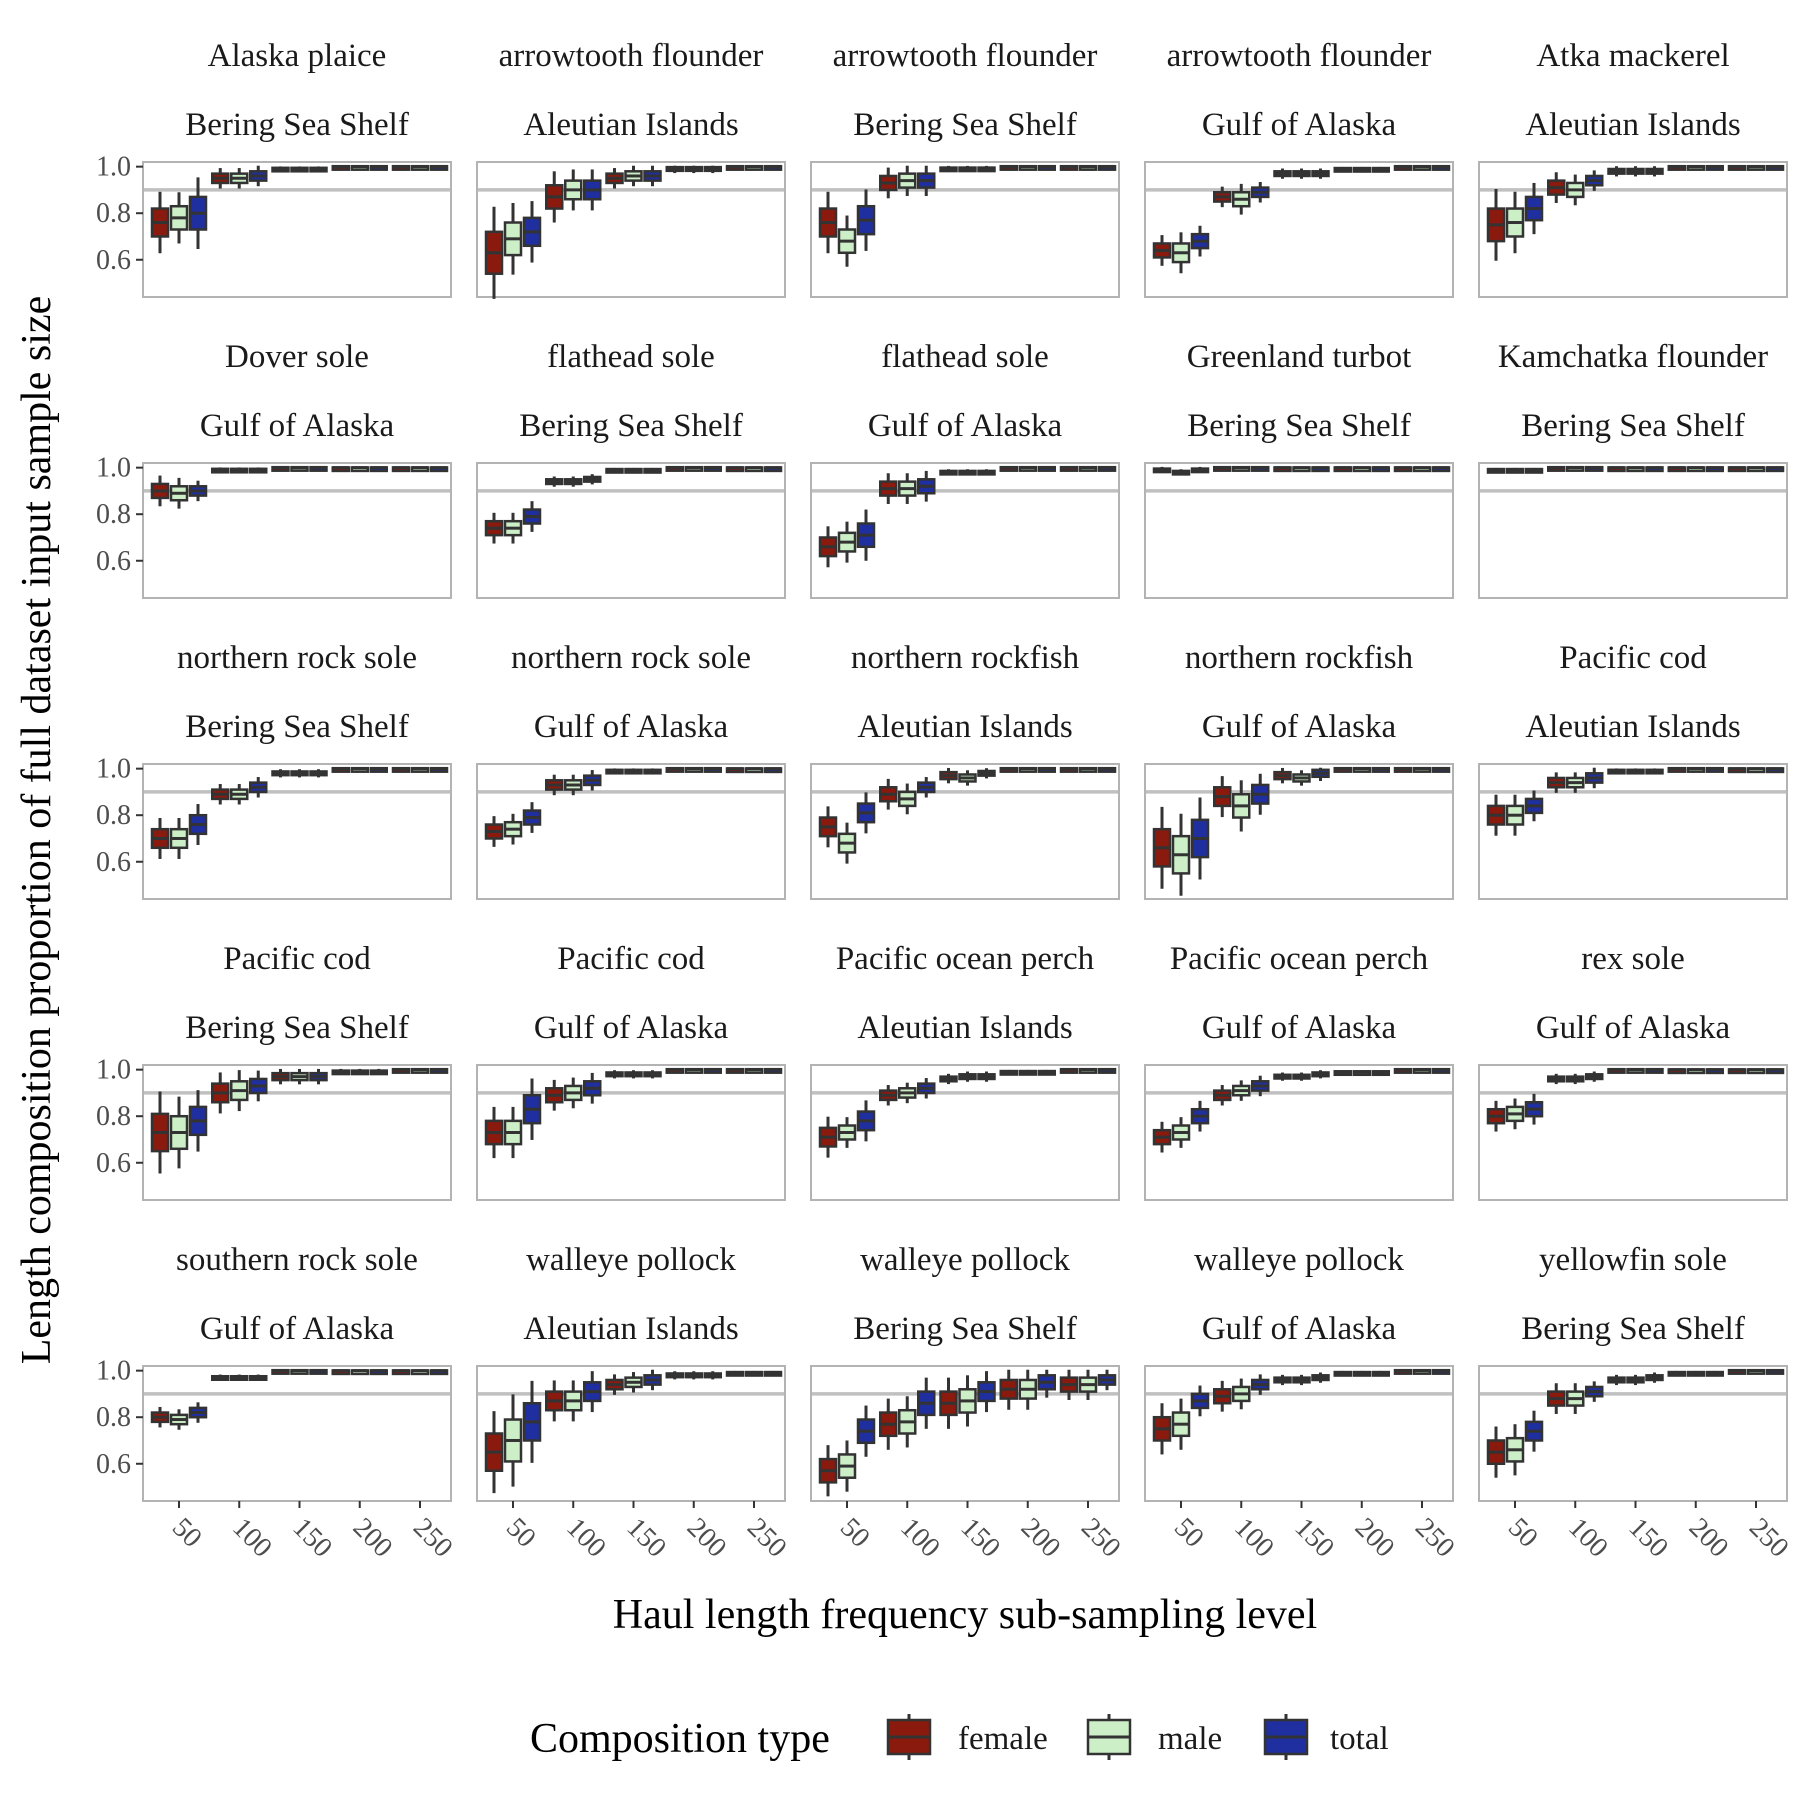 The image size is (1800, 1800). Describe the element at coordinates (113, 1417) in the screenshot. I see `y-tick-label: 0.8` at that location.